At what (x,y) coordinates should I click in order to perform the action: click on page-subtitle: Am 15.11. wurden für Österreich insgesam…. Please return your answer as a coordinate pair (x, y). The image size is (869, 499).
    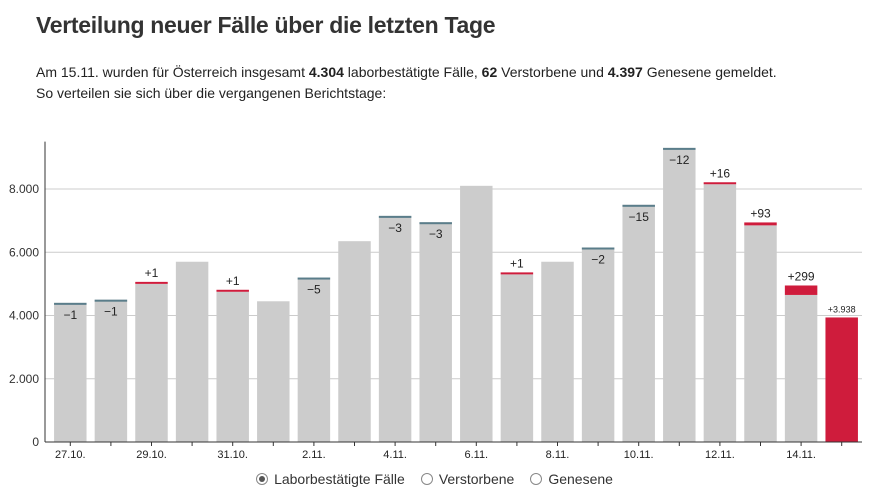
    Looking at the image, I should click on (446, 83).